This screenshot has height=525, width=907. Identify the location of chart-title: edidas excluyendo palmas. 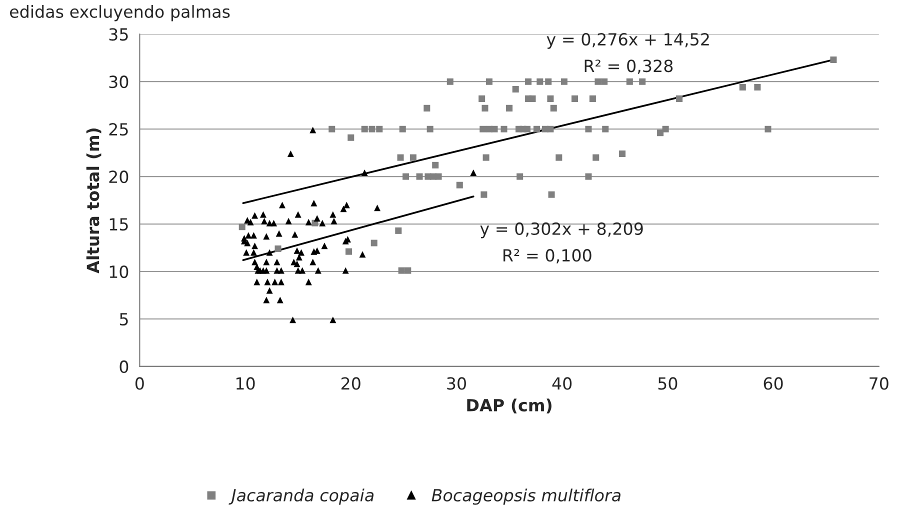
(120, 13).